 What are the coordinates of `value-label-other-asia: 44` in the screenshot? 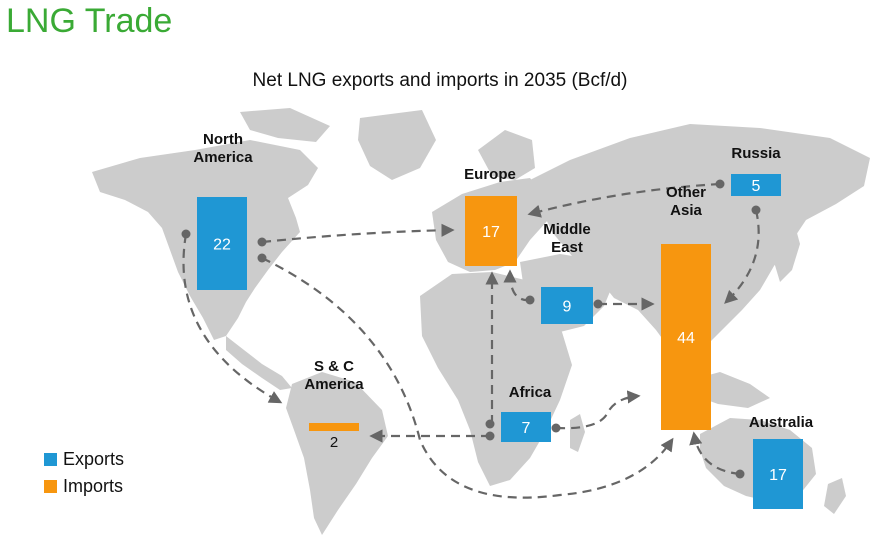 It's located at (686, 338).